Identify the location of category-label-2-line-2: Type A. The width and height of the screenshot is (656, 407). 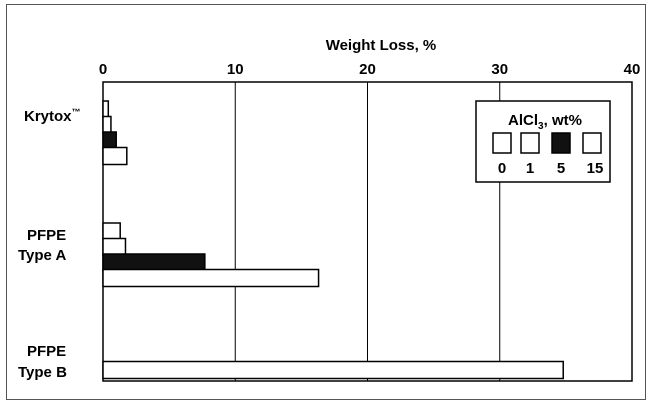
(42, 255).